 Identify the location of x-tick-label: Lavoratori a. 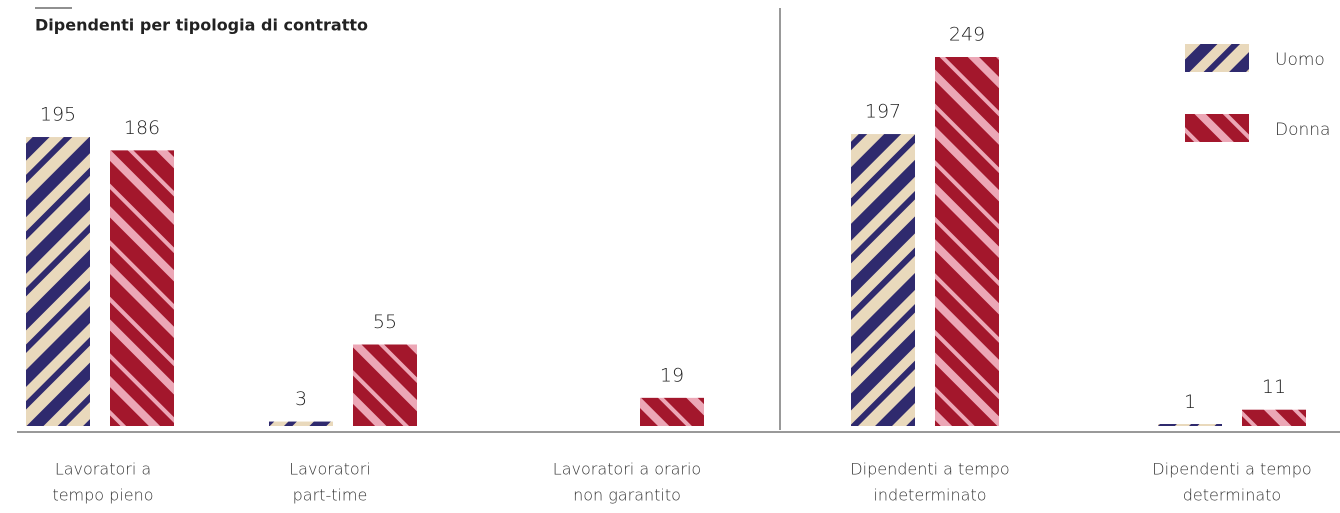
(103, 469).